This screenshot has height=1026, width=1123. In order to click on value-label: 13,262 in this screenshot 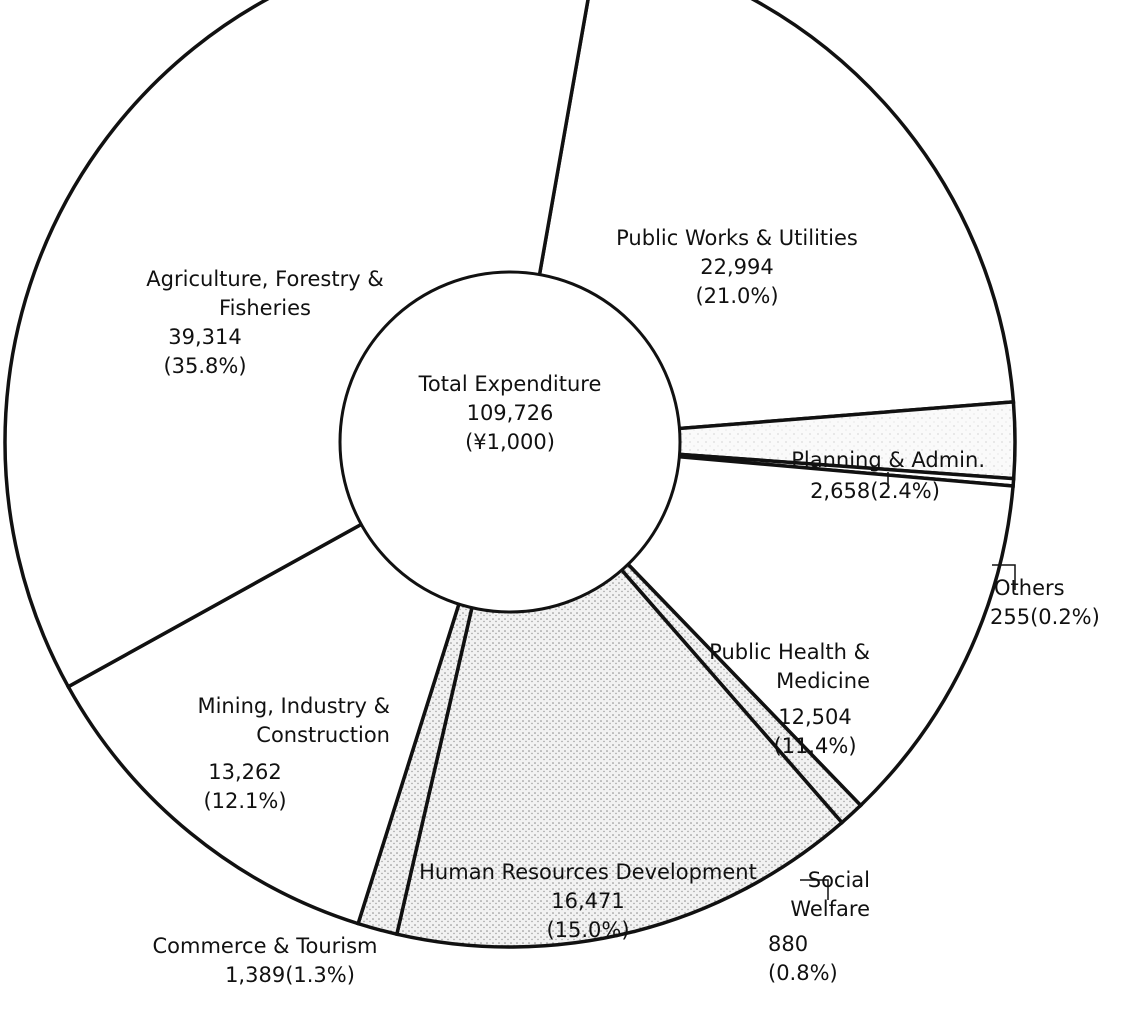, I will do `click(245, 772)`.